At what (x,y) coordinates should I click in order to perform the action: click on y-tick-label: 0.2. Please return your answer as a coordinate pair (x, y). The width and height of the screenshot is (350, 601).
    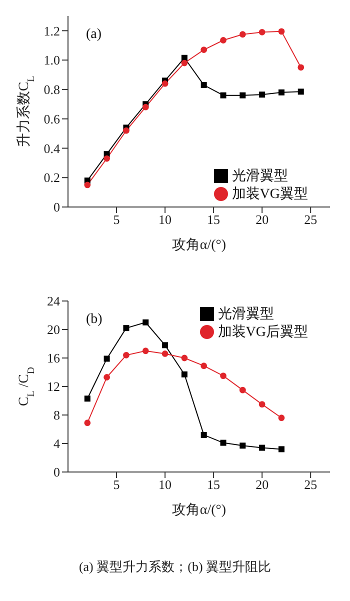
    Looking at the image, I should click on (52, 178).